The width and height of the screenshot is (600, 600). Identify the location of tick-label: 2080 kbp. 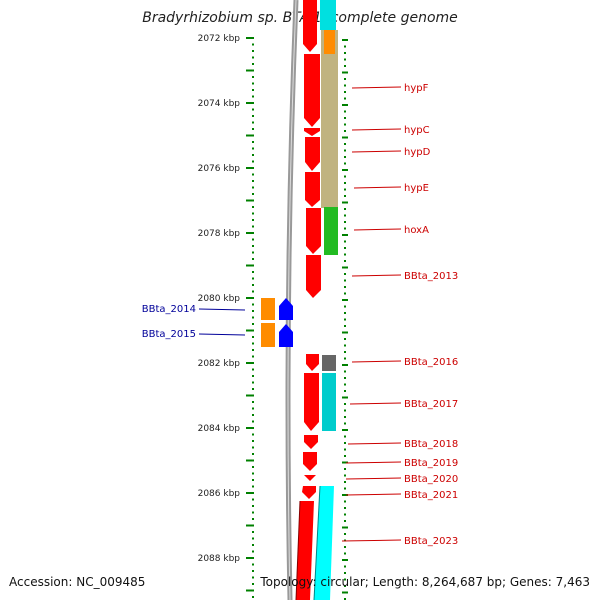
(219, 299).